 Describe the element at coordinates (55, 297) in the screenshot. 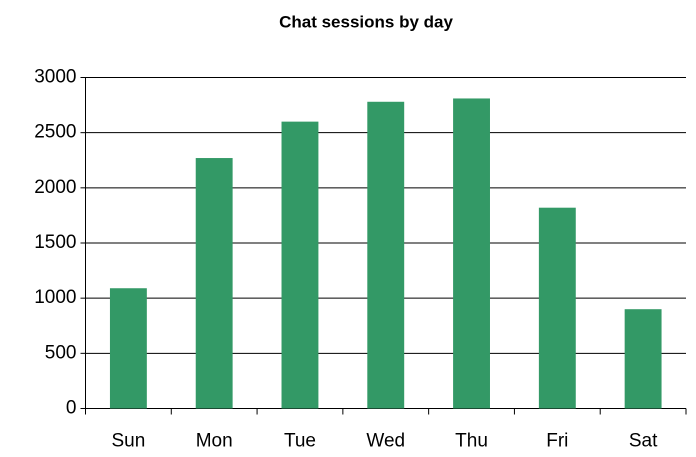

I see `y-tick-label: 1000` at that location.